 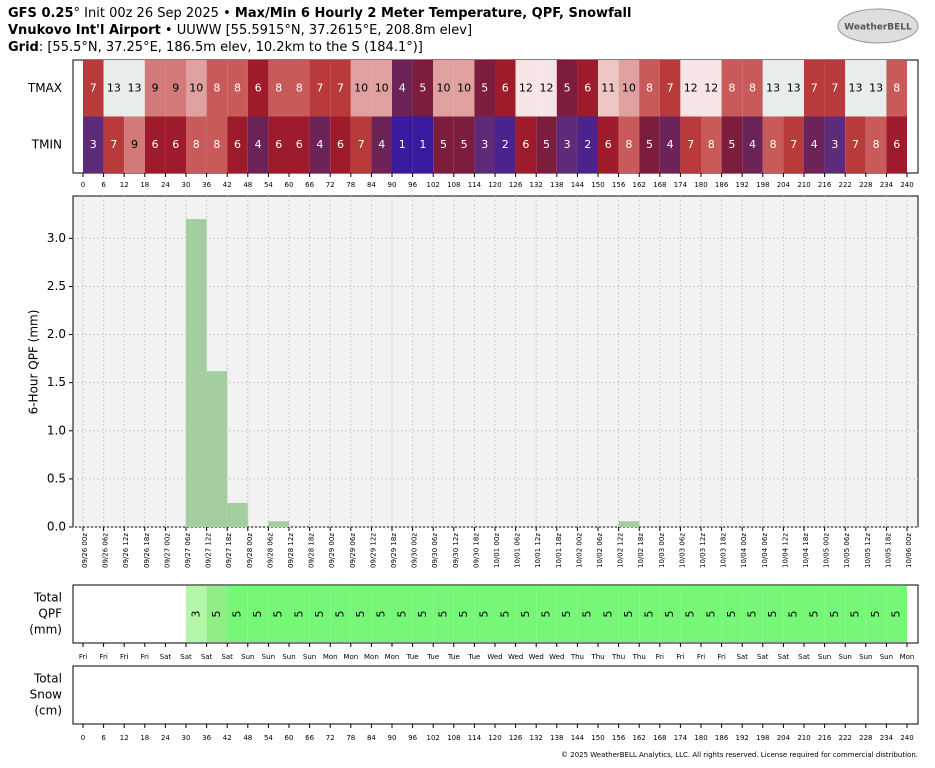 I want to click on y-tick-label: 2.5, so click(x=56, y=286).